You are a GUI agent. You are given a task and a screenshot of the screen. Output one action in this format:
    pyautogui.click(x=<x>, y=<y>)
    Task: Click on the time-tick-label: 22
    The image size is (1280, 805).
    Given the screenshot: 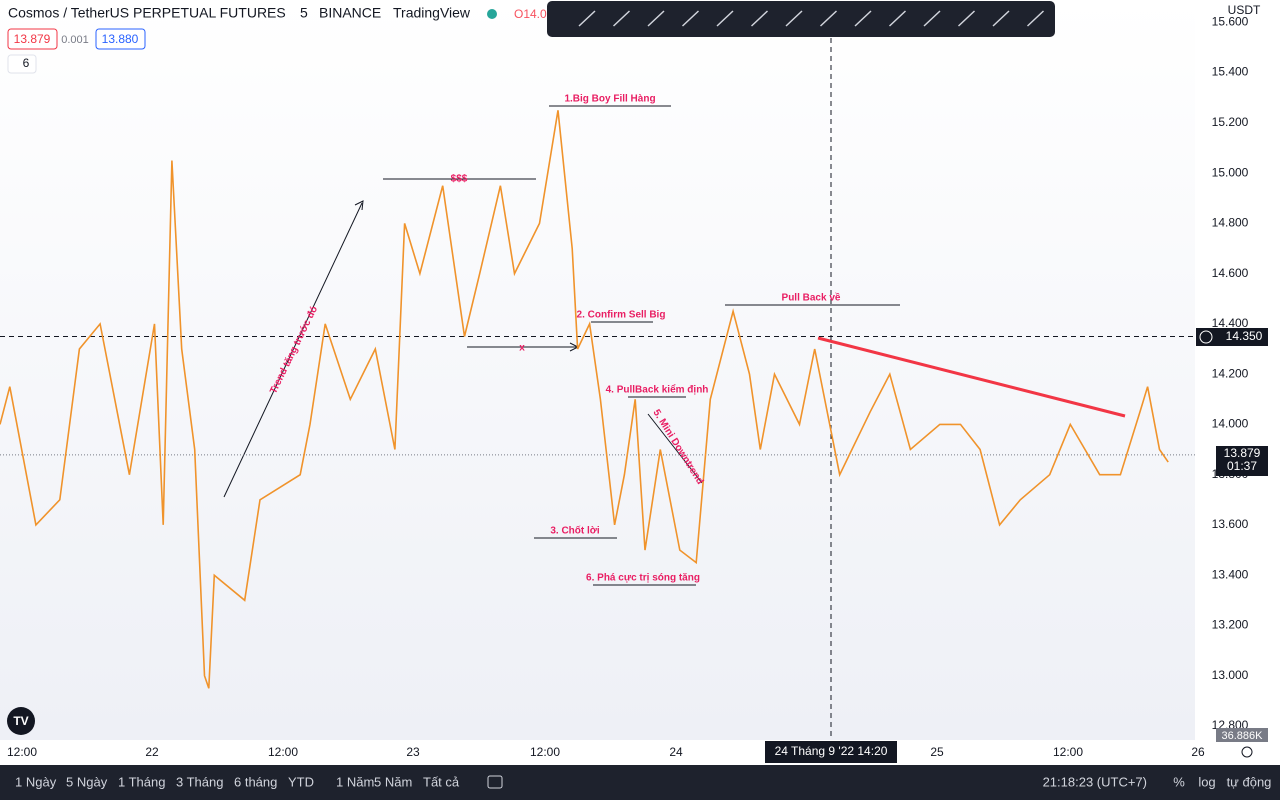 What is the action you would take?
    pyautogui.click(x=152, y=752)
    